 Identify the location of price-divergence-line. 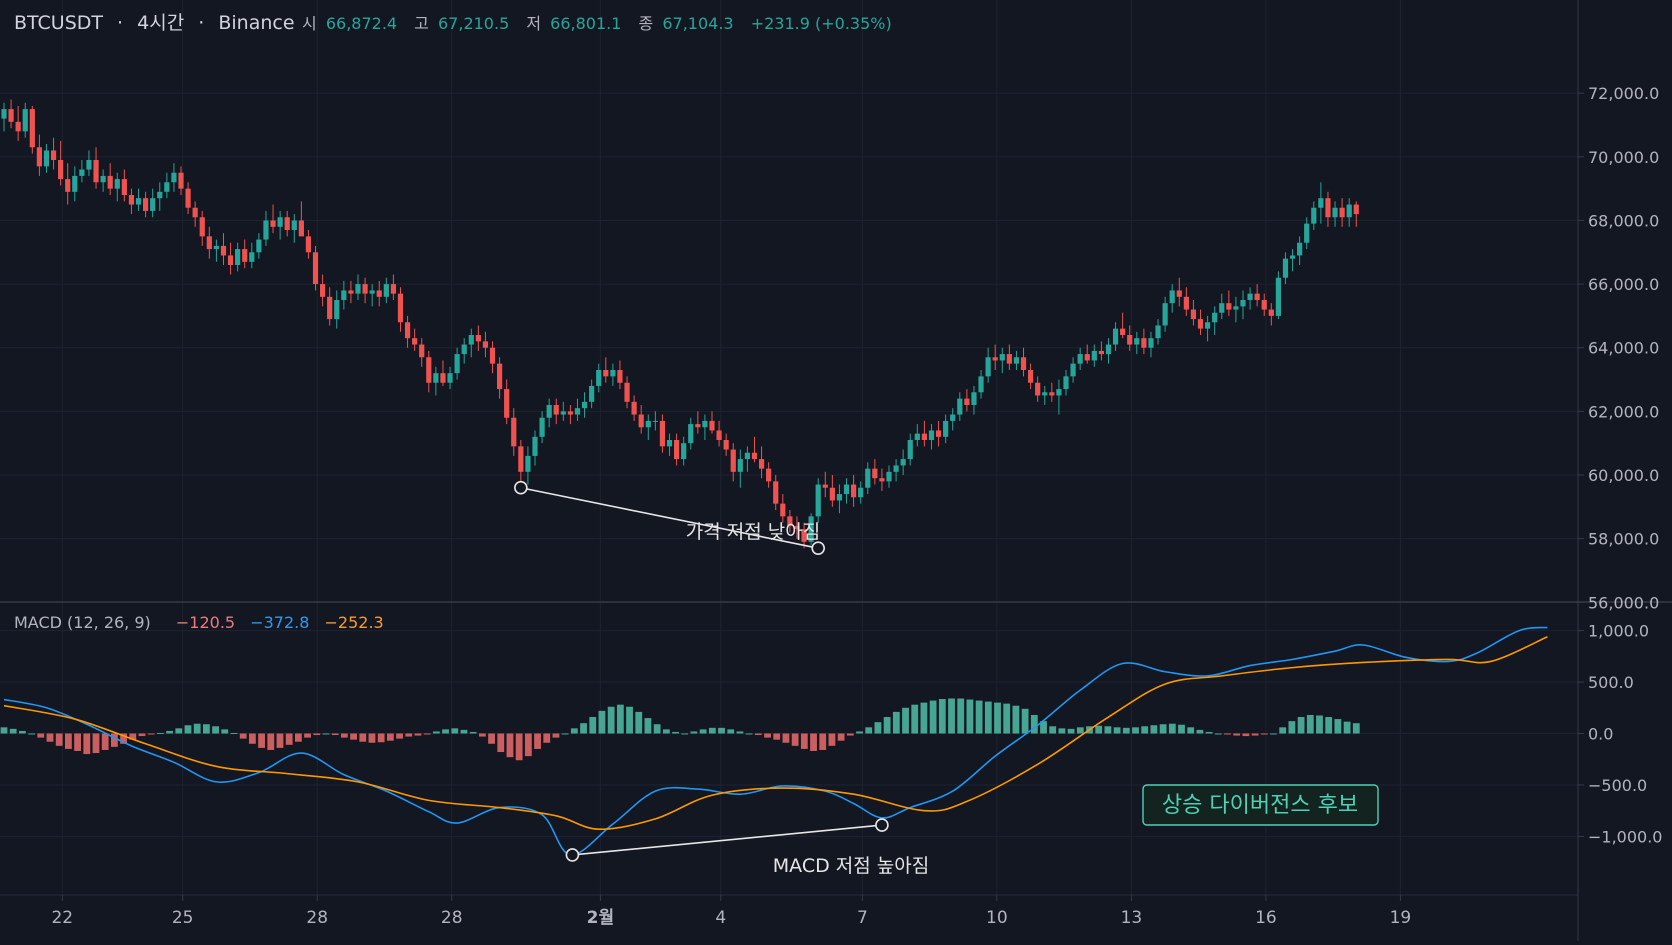
(669, 517).